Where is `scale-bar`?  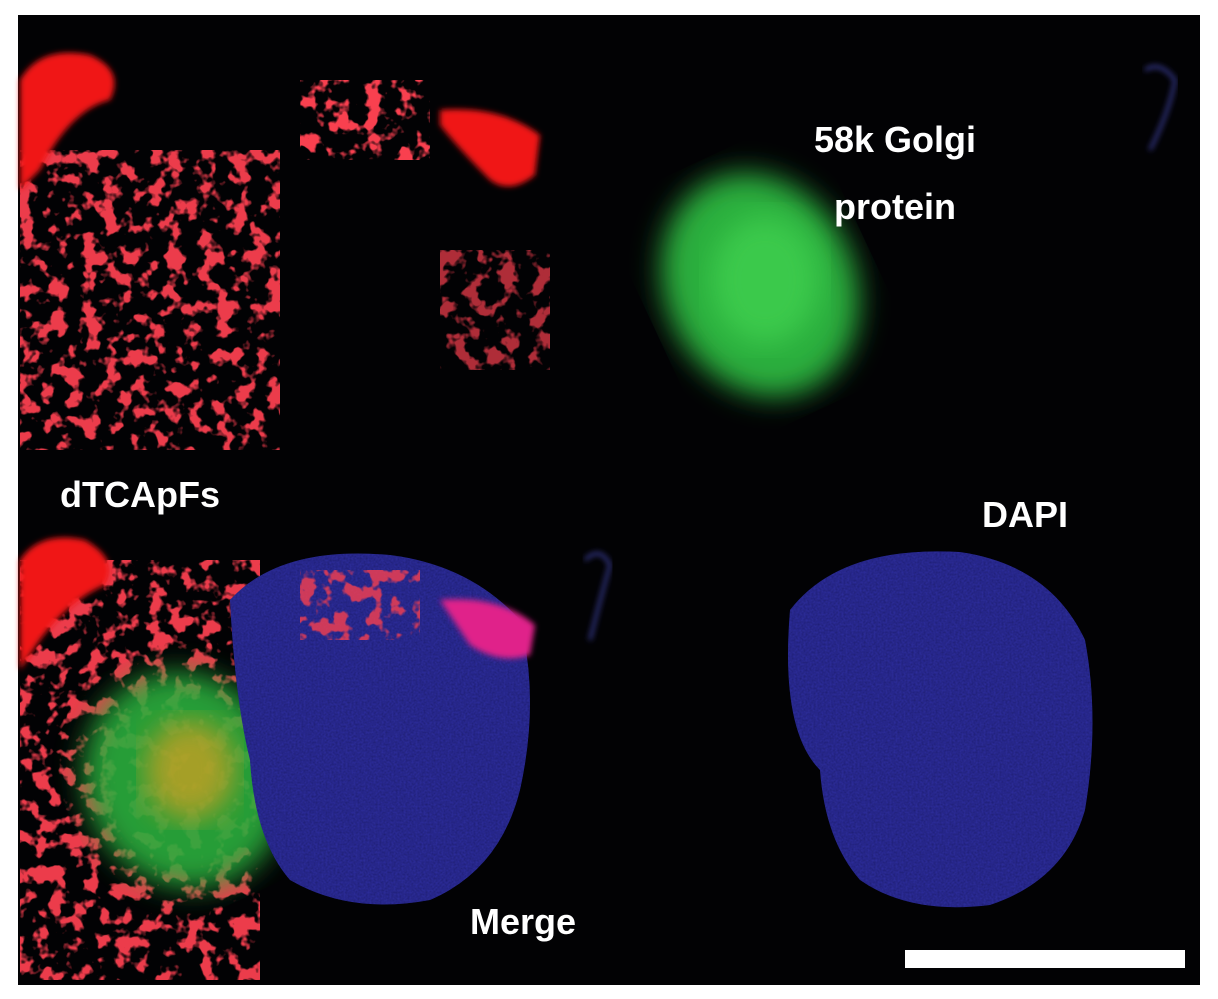 scale-bar is located at coordinates (1045, 959).